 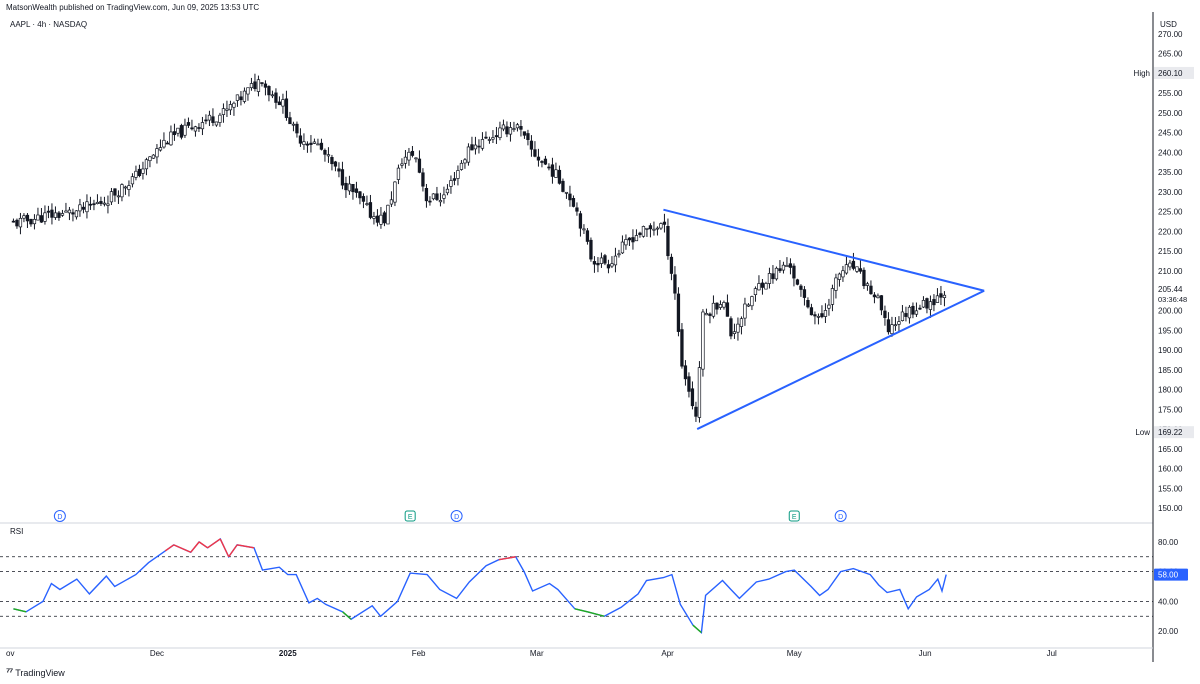 I want to click on event-label: E, so click(x=794, y=517).